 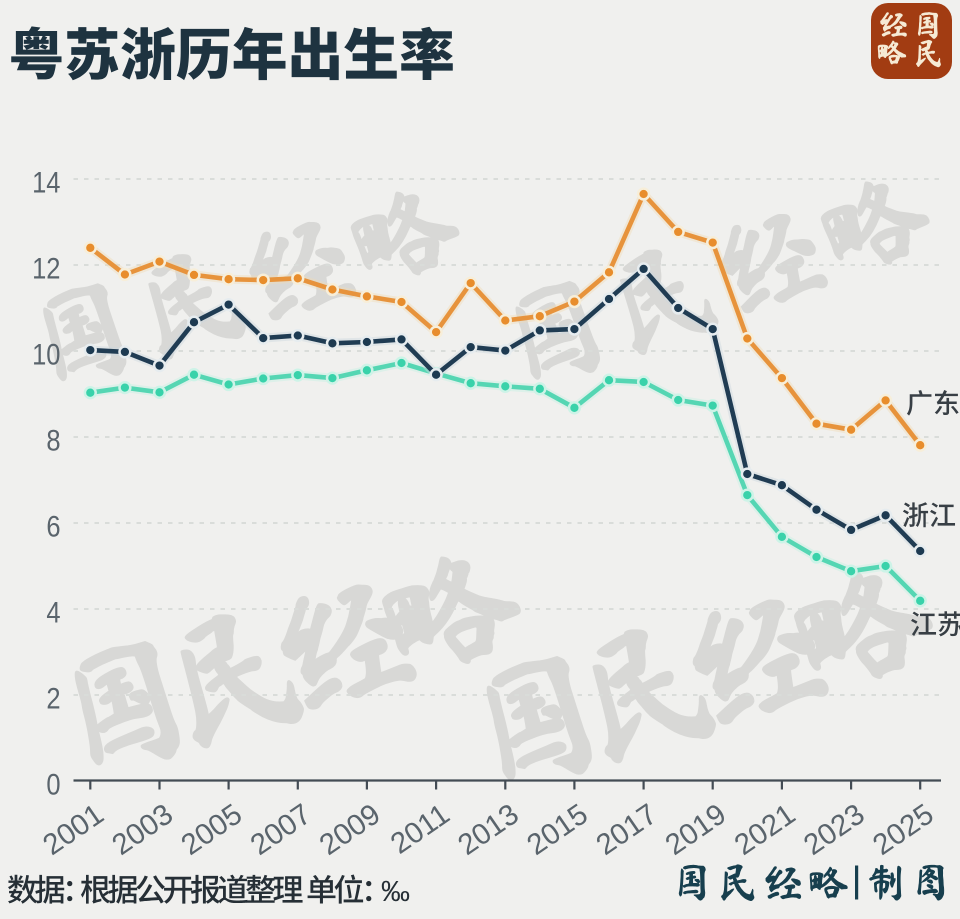 I want to click on svg-text: 0, so click(x=53, y=784).